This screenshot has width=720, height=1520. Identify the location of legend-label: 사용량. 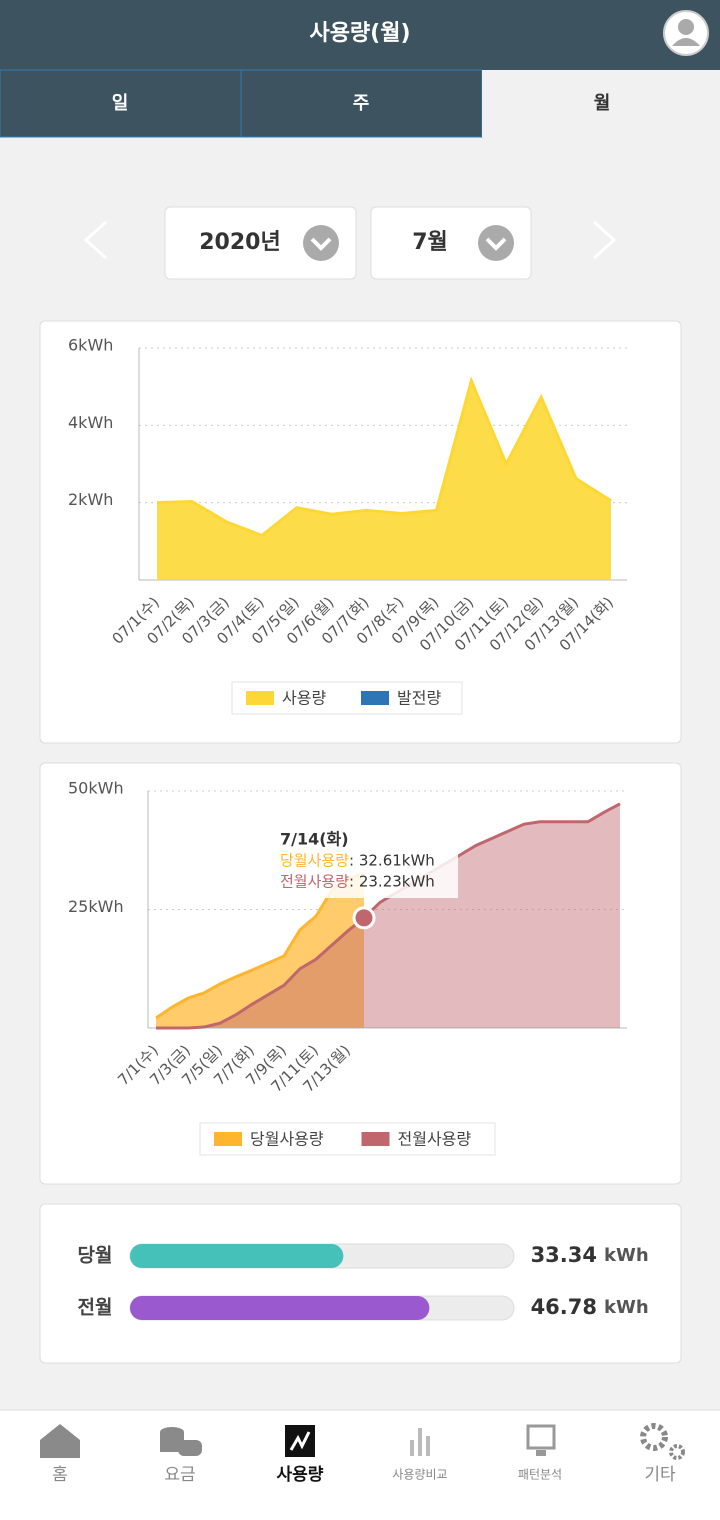
(304, 698).